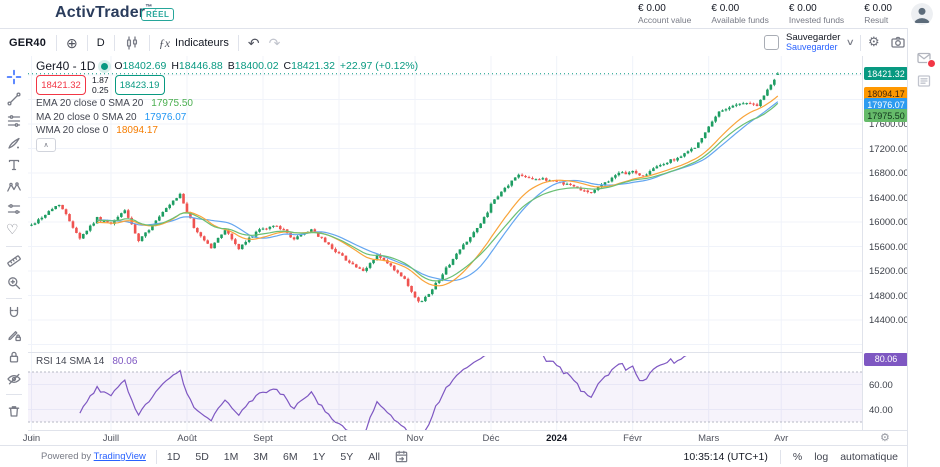 This screenshot has width=940, height=467. Describe the element at coordinates (319, 456) in the screenshot. I see `range-button-1y: 1Y` at that location.